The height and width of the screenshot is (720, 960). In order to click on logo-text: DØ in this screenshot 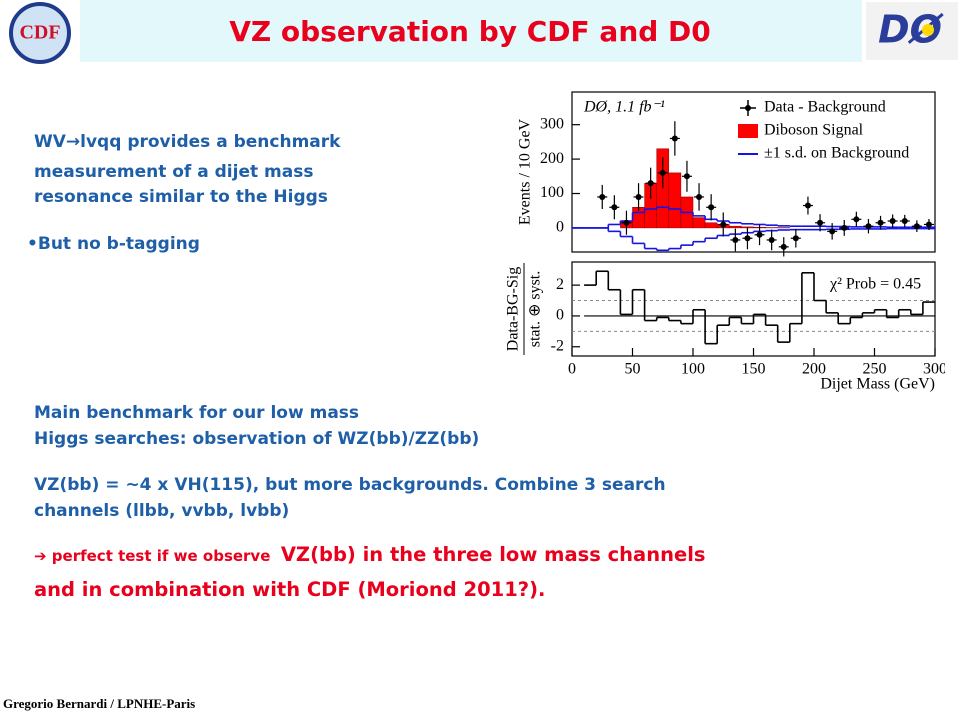, I will do `click(911, 30)`.